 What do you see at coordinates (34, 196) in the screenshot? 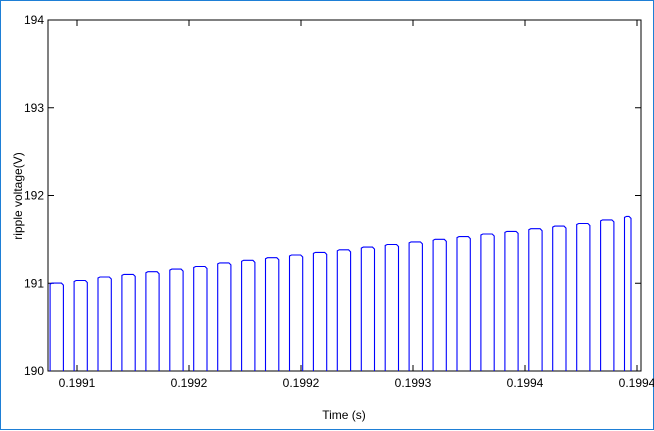
I see `y-tick-label: 192` at bounding box center [34, 196].